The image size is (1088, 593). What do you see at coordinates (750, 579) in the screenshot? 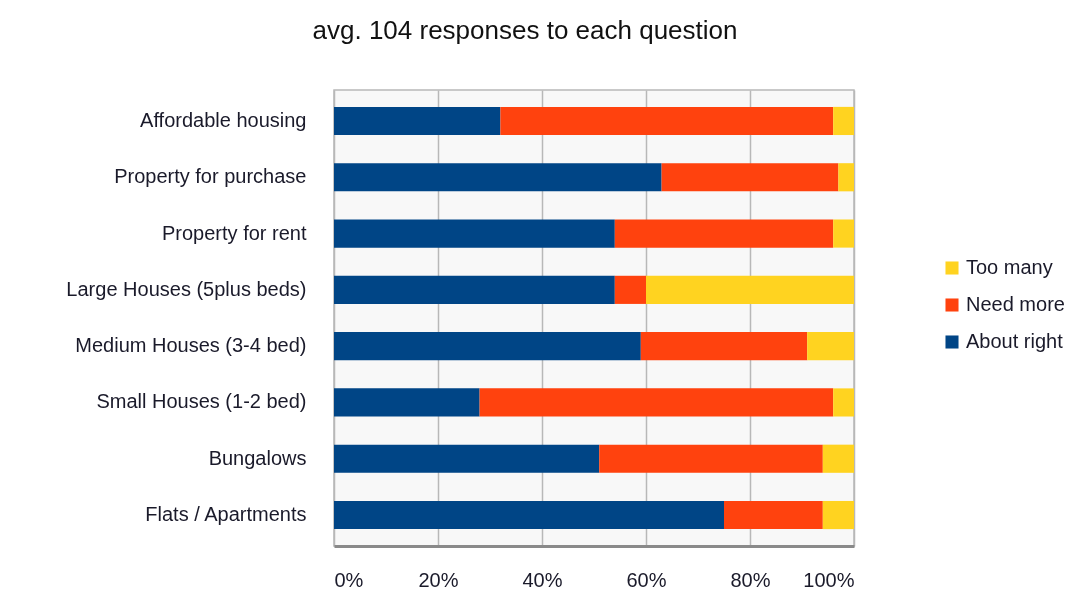
I see `x-tick-label: 80%` at bounding box center [750, 579].